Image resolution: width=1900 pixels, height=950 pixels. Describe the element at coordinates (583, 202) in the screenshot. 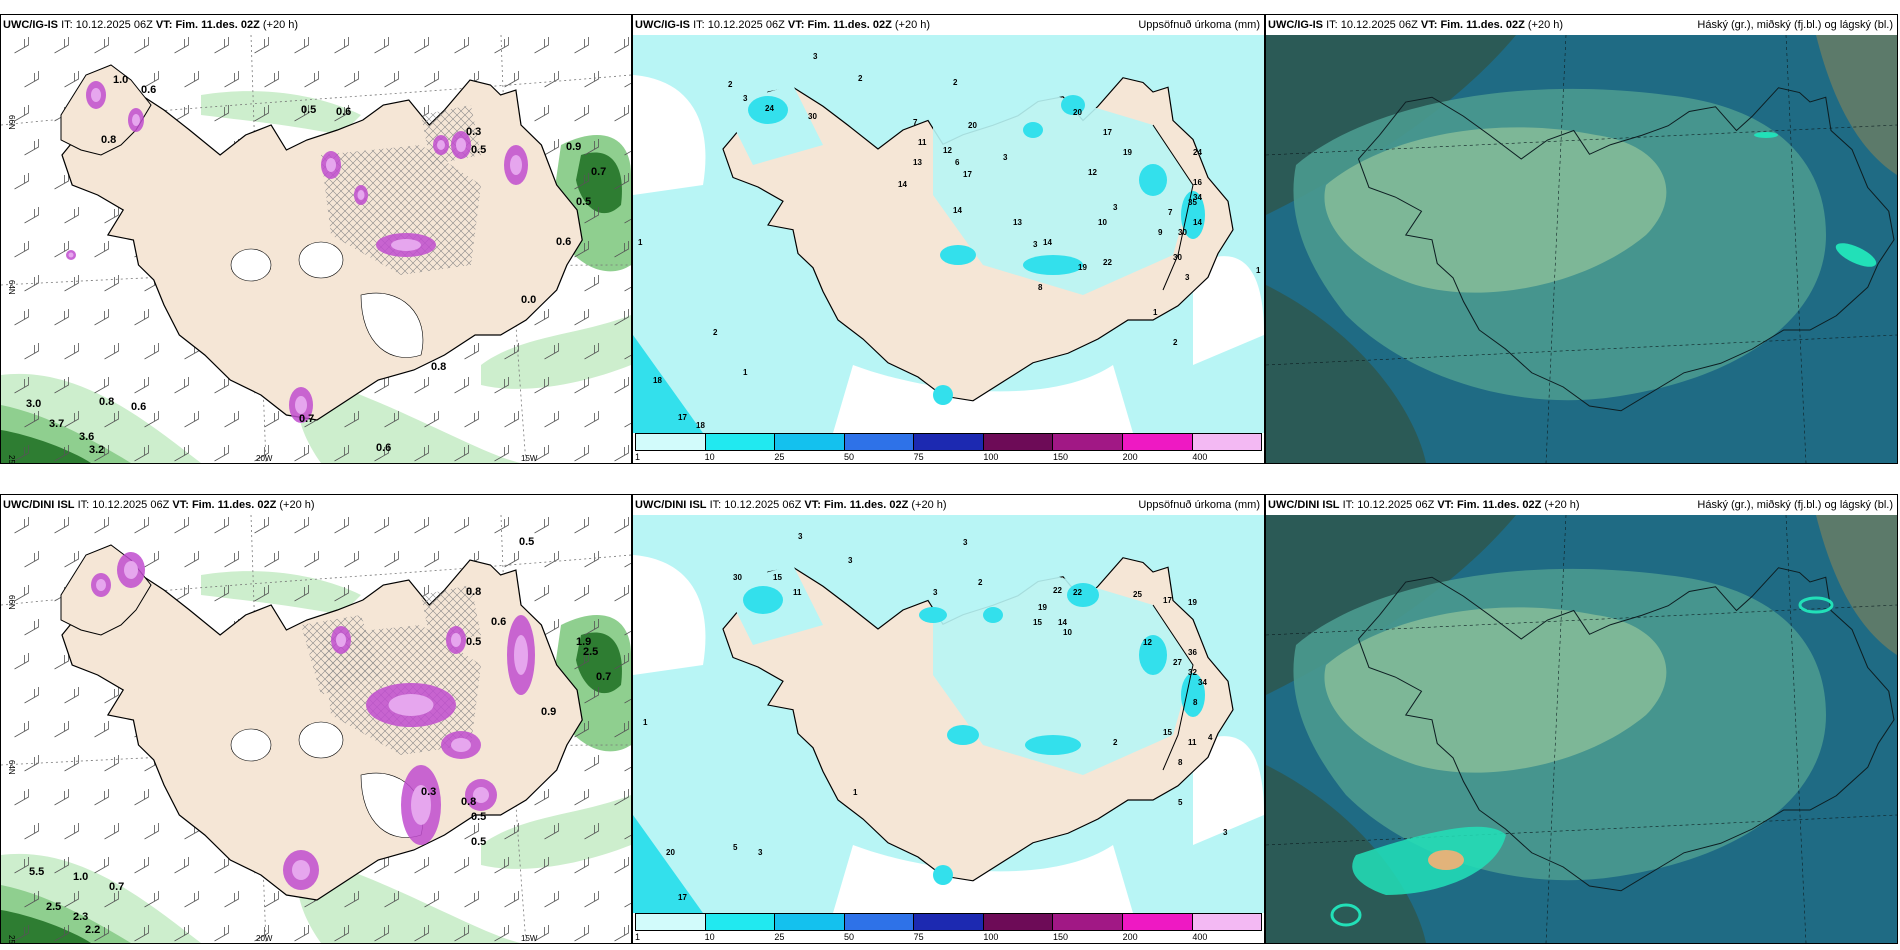

I see `snow-value: 0.5` at that location.